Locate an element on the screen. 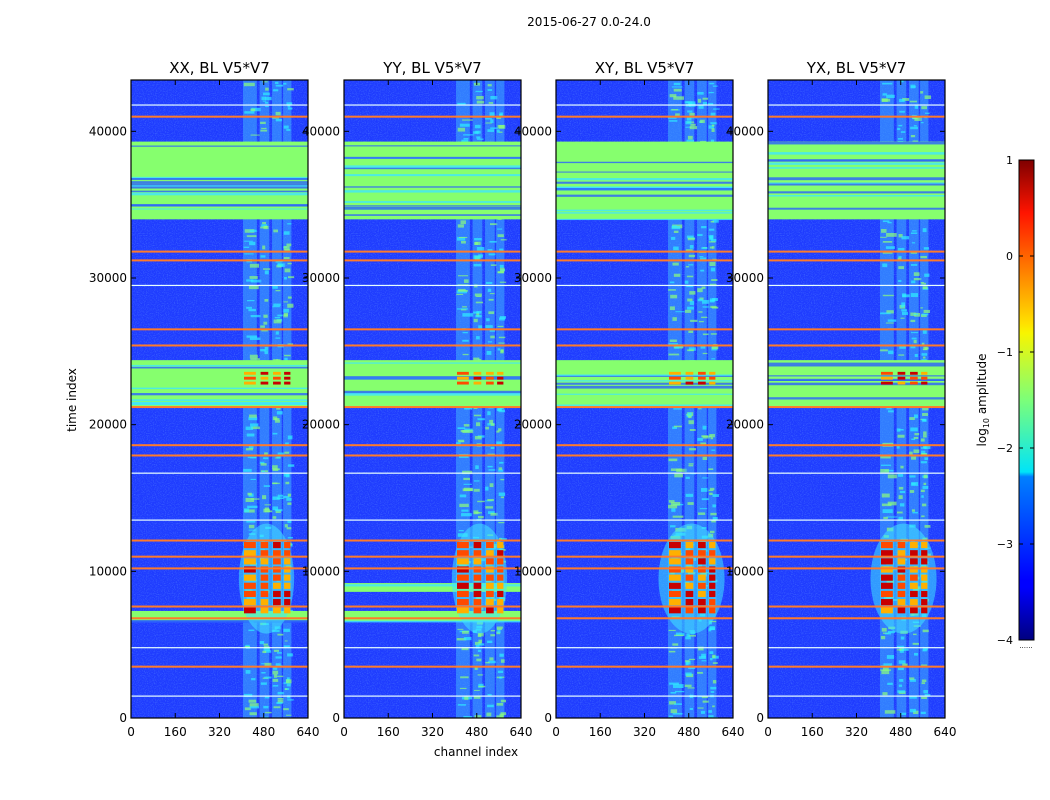 This screenshot has height=800, width=1050. colorbar-label-sub: 10 is located at coordinates (986, 423).